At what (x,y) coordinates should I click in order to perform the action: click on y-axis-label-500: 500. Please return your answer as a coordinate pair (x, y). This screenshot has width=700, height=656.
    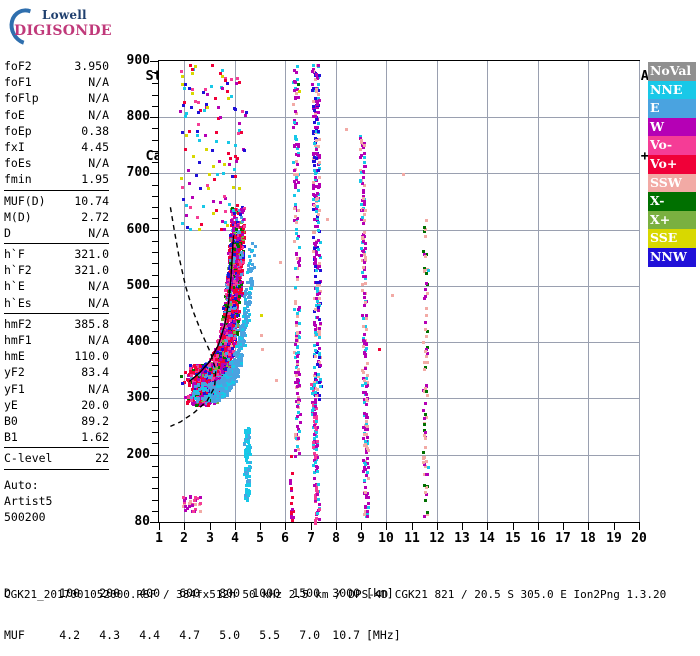
    Looking at the image, I should click on (138, 285).